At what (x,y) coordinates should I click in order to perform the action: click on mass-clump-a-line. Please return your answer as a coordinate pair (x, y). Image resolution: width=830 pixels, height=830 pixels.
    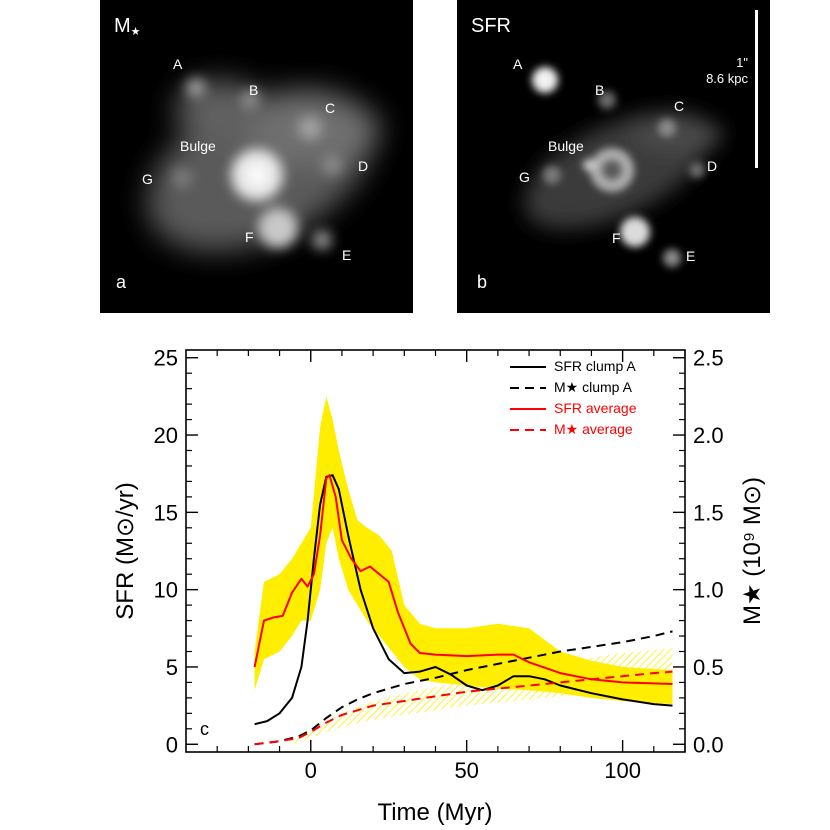
    Looking at the image, I should click on (463, 688).